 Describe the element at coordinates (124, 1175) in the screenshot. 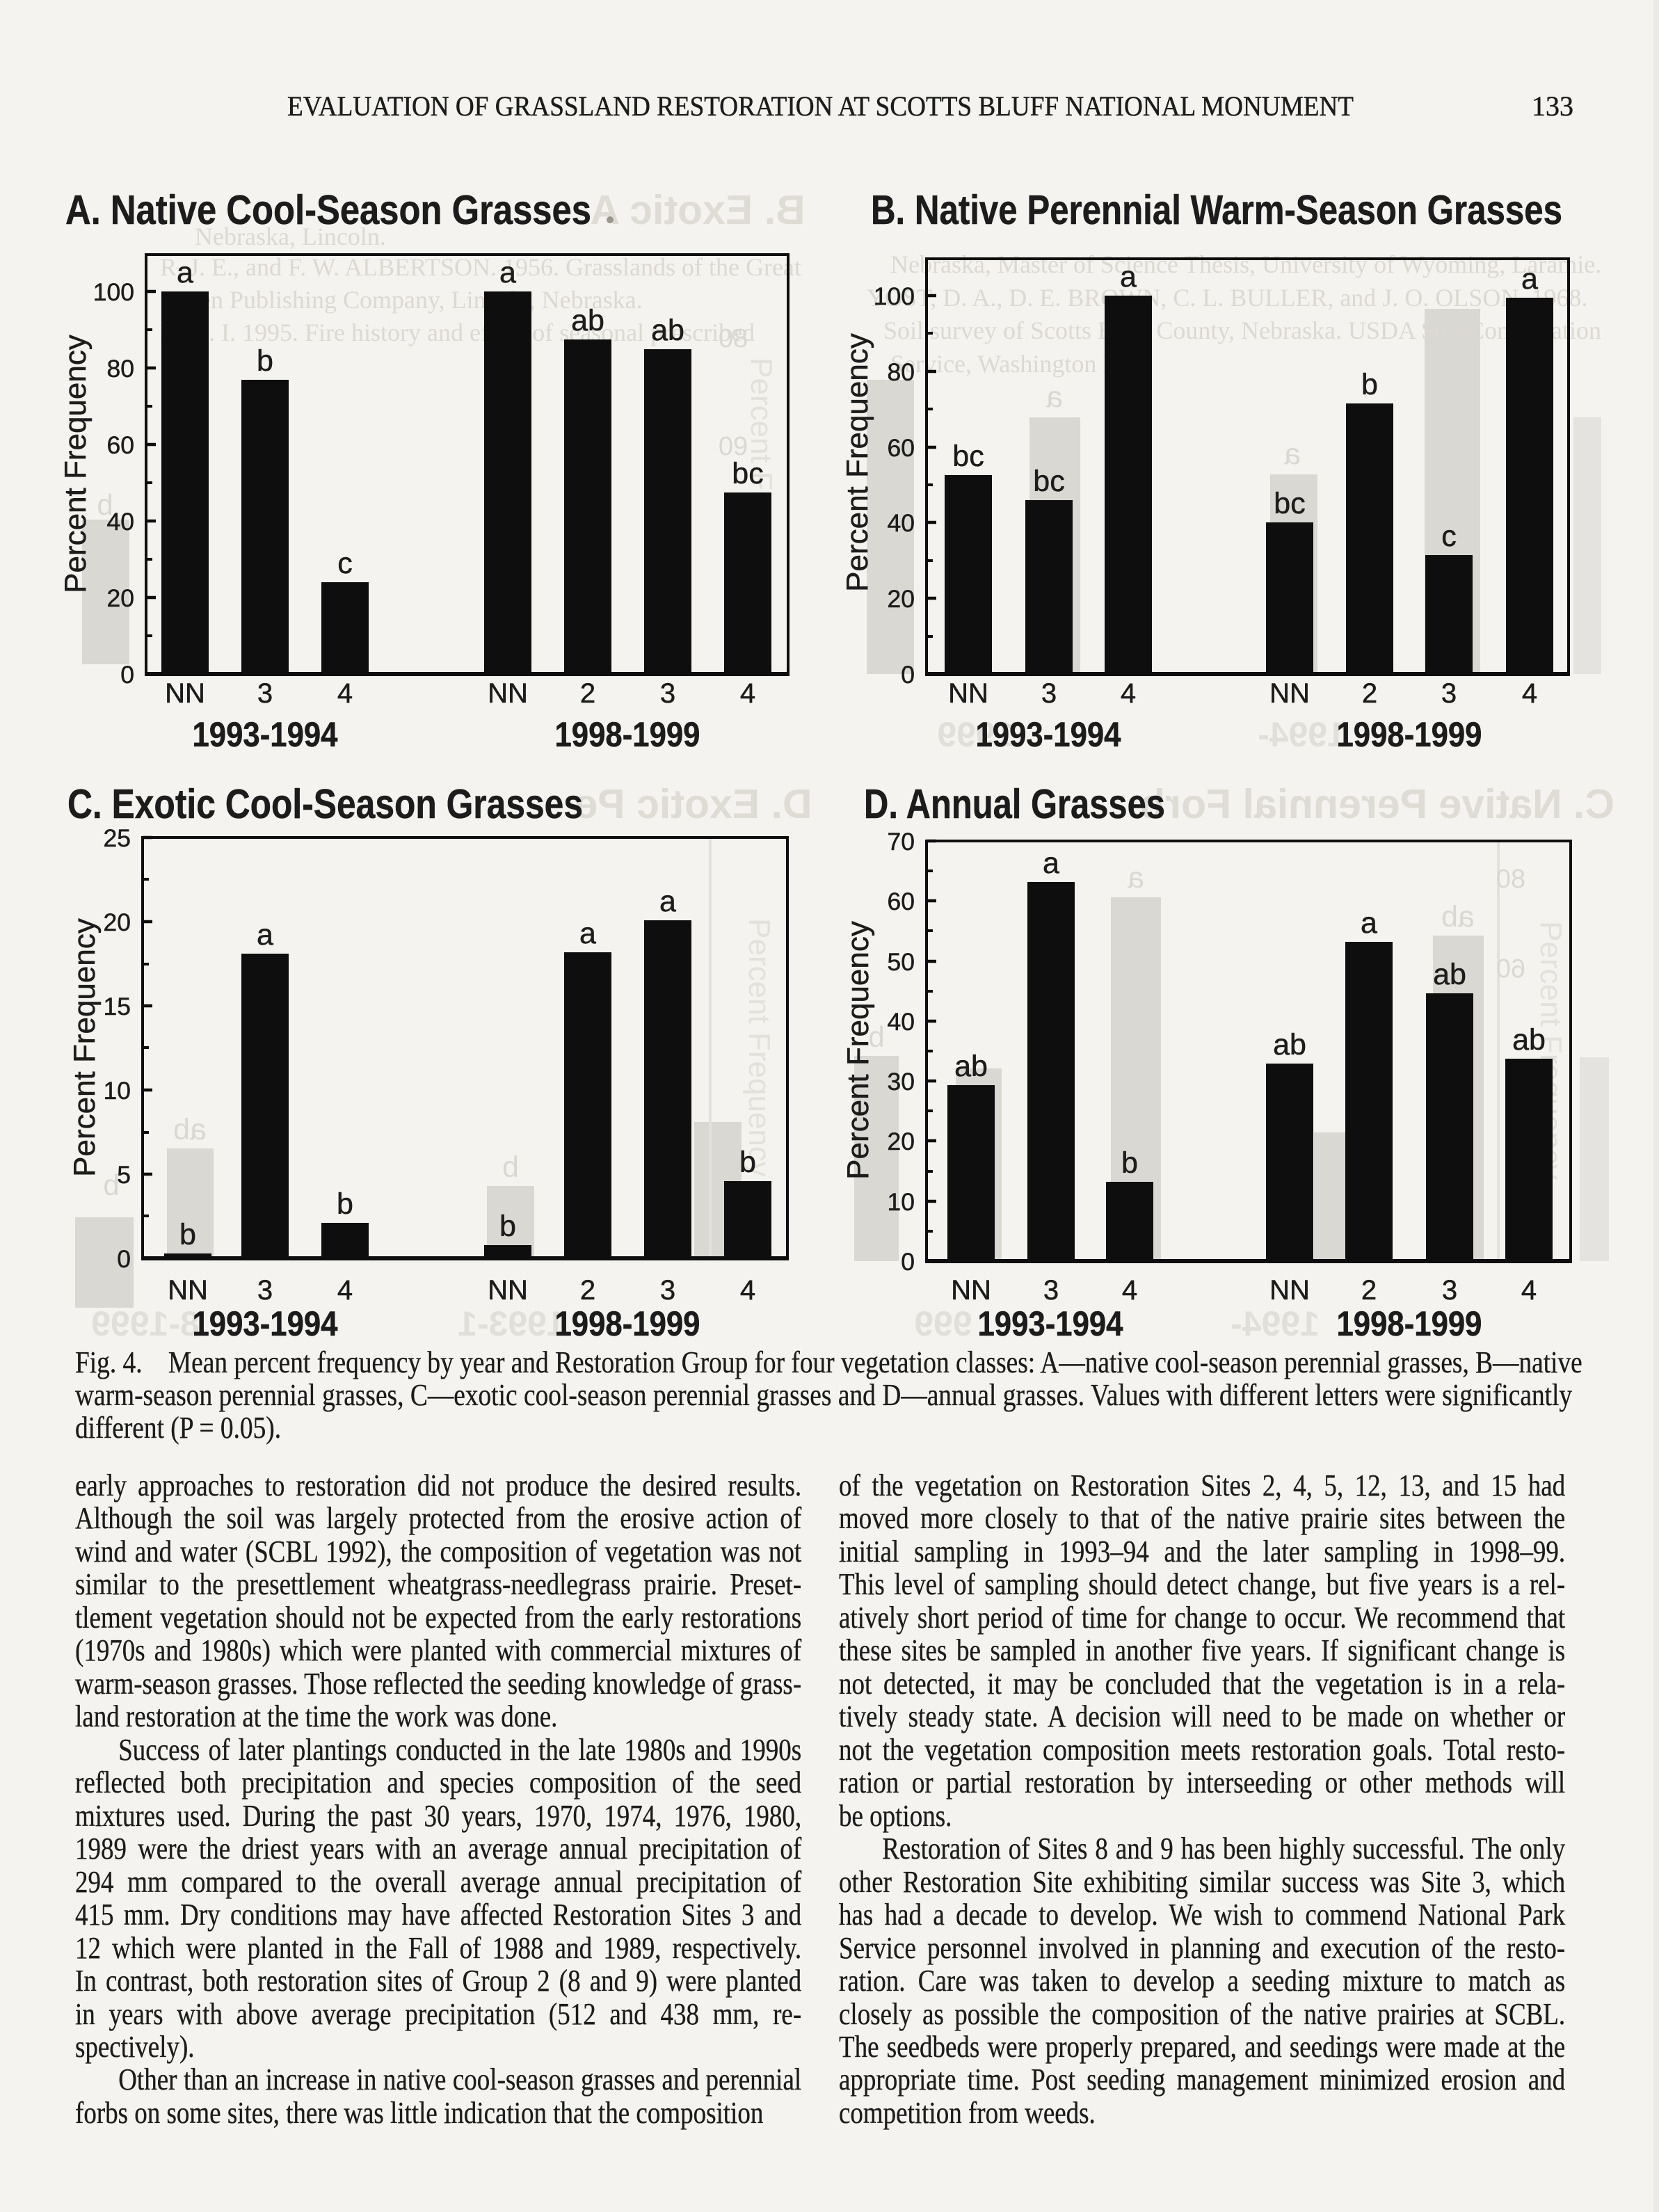

I see `svg-text: 5` at that location.